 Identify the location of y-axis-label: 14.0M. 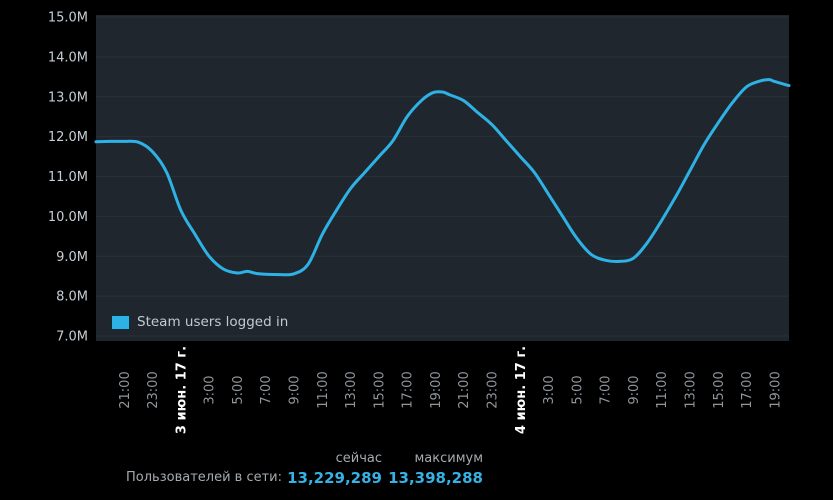
(68, 57).